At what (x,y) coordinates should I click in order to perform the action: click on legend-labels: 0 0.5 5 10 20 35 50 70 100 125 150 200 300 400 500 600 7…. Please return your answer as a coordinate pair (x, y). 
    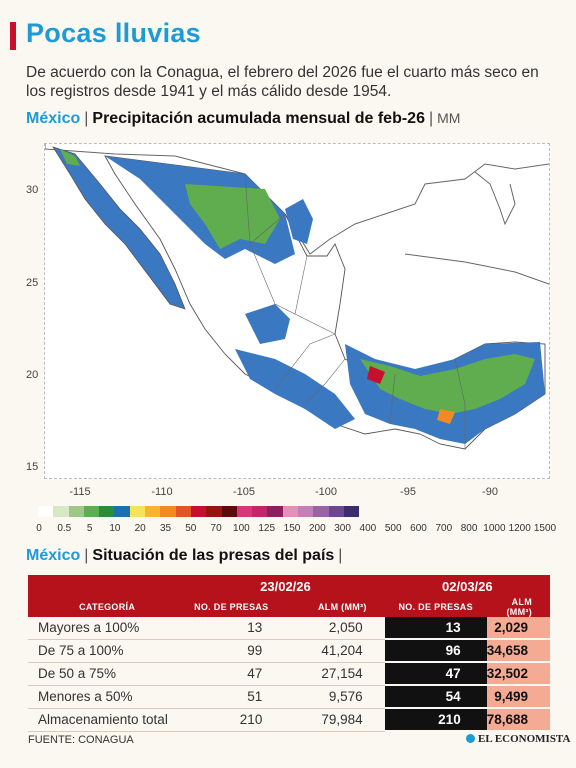
    Looking at the image, I should click on (294, 530).